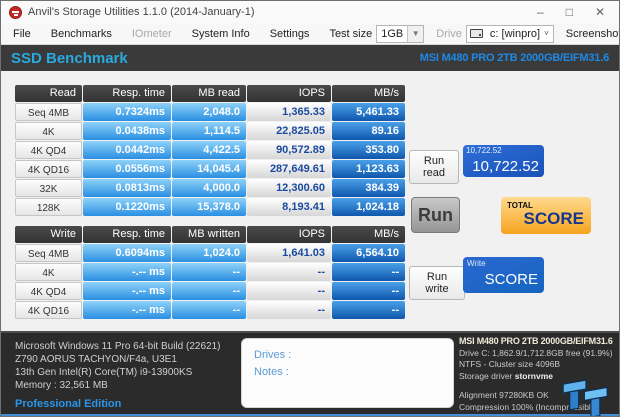 The width and height of the screenshot is (620, 417). I want to click on read-cell-mbs: 1,024.18, so click(368, 207).